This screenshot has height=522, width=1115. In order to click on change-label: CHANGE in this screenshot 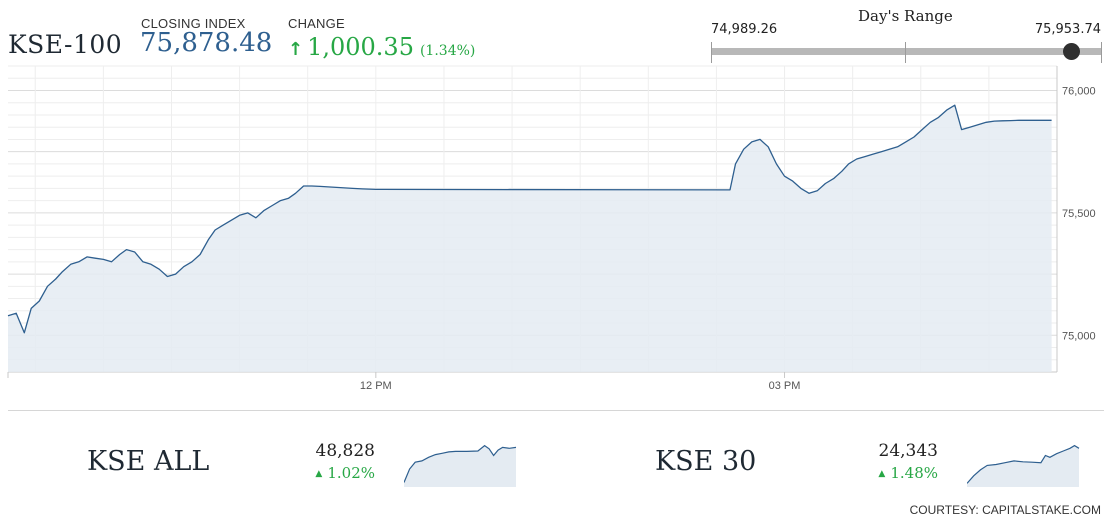, I will do `click(316, 23)`.